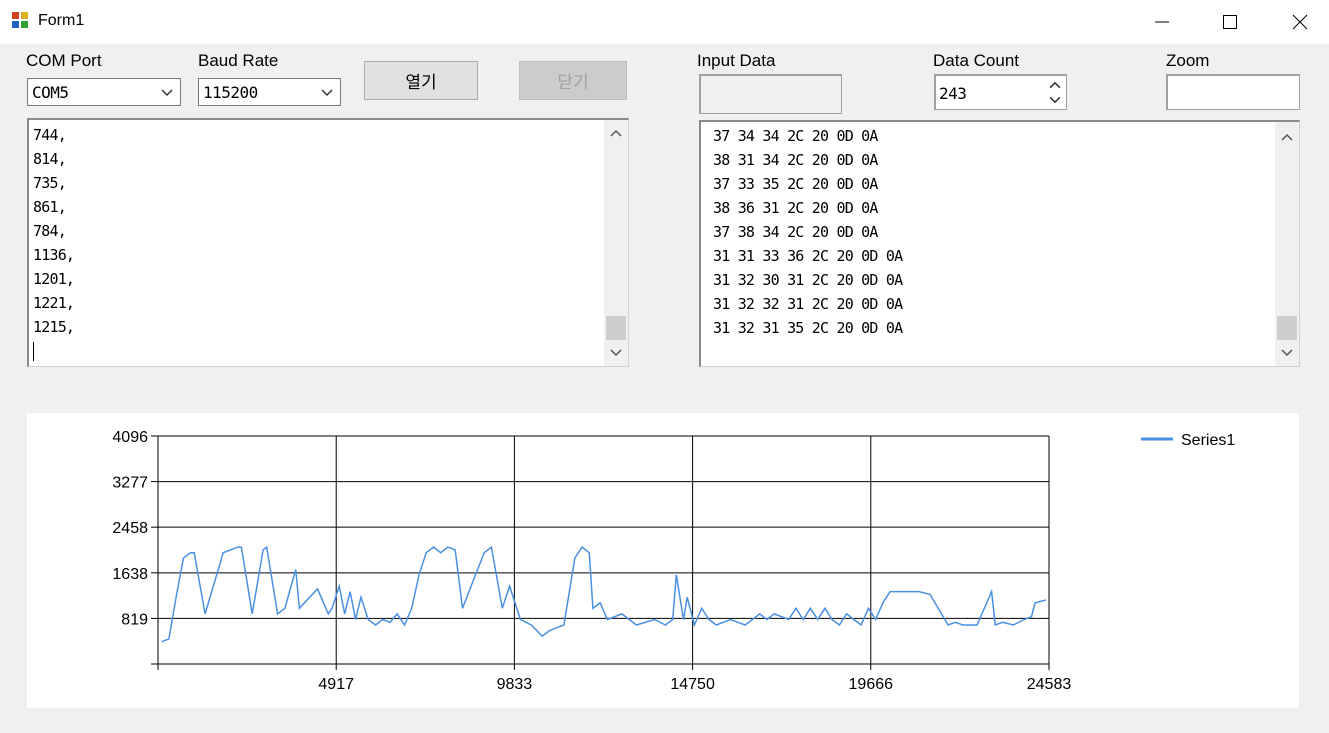 This screenshot has height=733, width=1329. Describe the element at coordinates (795, 160) in the screenshot. I see `hex-line: 38 31 34 2C 20 0D 0A` at that location.